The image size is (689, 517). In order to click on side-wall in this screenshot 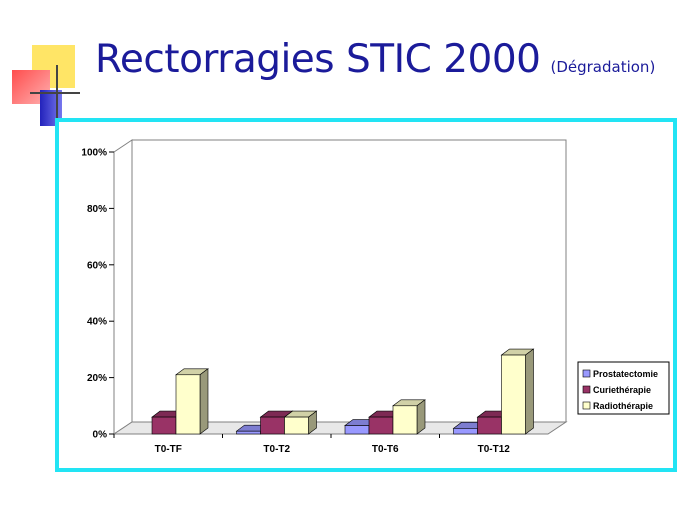, I will do `click(123, 287)`.